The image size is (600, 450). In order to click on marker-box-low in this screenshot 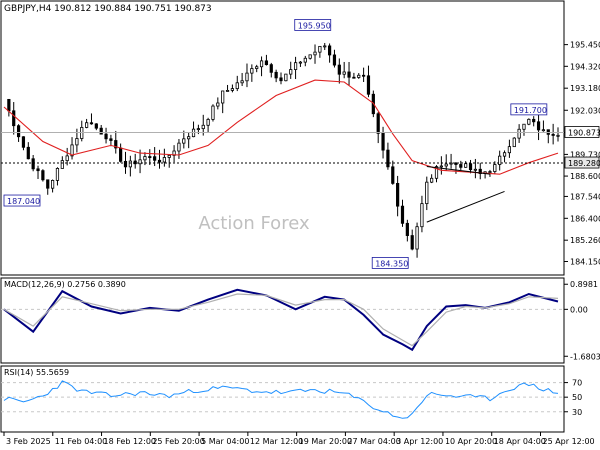, I will do `click(390, 263)`.